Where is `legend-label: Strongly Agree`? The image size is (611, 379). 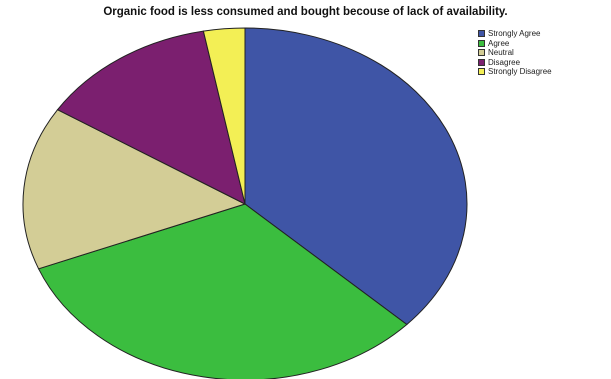 legend-label: Strongly Agree is located at coordinates (514, 33).